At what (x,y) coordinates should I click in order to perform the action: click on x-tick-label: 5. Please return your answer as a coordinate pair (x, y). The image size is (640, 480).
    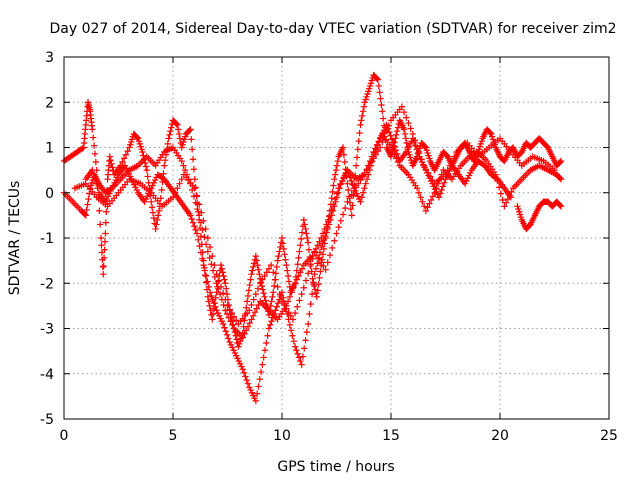
    Looking at the image, I should click on (173, 436).